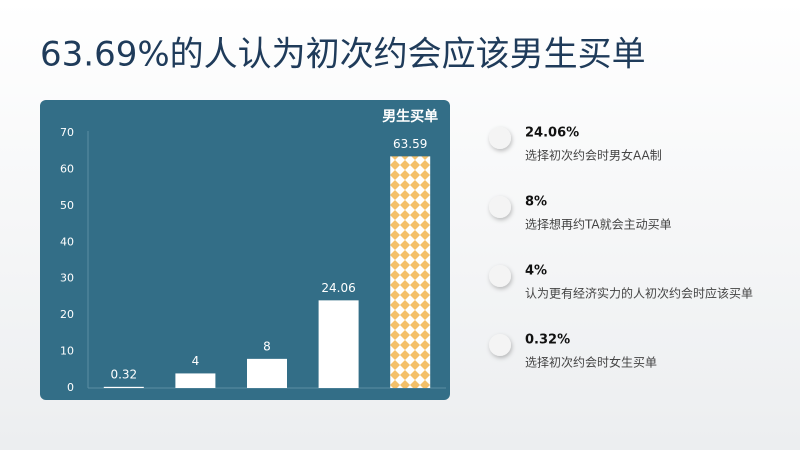 The height and width of the screenshot is (454, 800). What do you see at coordinates (593, 155) in the screenshot?
I see `item-text: 选择初次约会时男女AA制` at bounding box center [593, 155].